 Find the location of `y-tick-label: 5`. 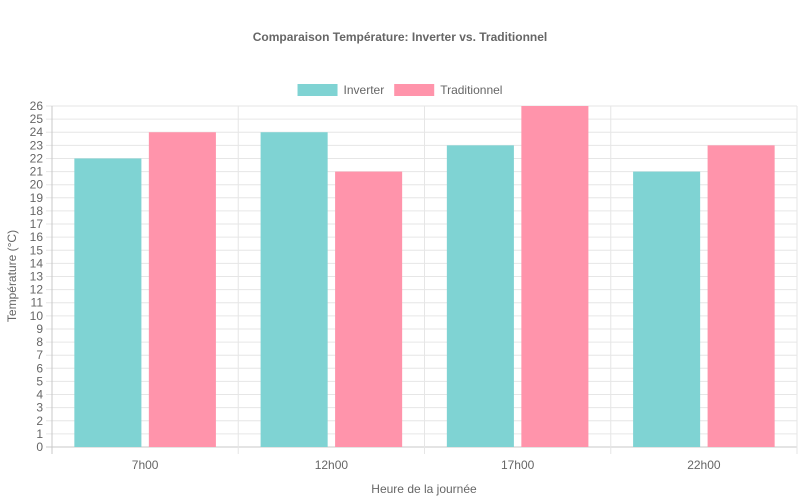

y-tick-label: 5 is located at coordinates (39, 381).